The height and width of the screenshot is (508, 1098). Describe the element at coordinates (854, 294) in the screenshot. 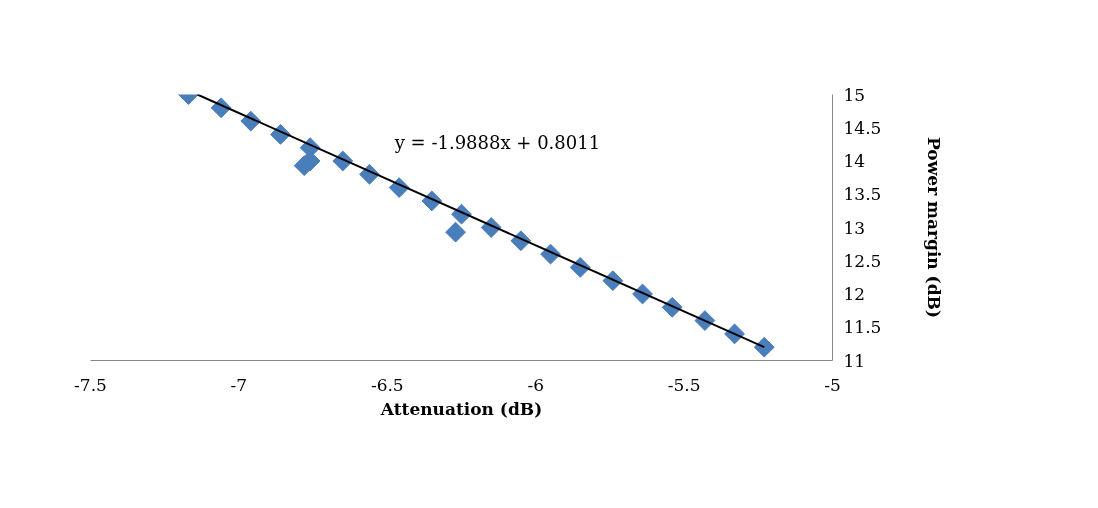

I see `y-tick-label: 12` at that location.